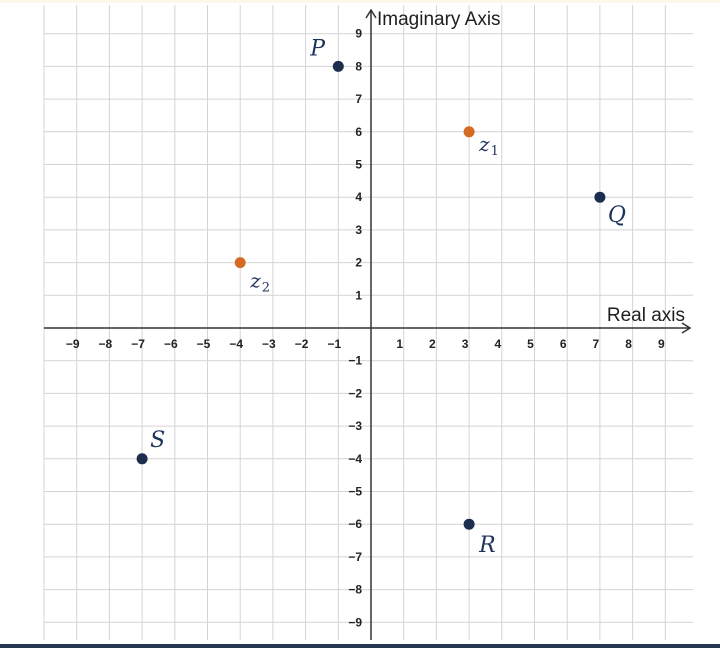 This screenshot has height=648, width=720. Describe the element at coordinates (138, 344) in the screenshot. I see `x-tick-label: −7` at that location.